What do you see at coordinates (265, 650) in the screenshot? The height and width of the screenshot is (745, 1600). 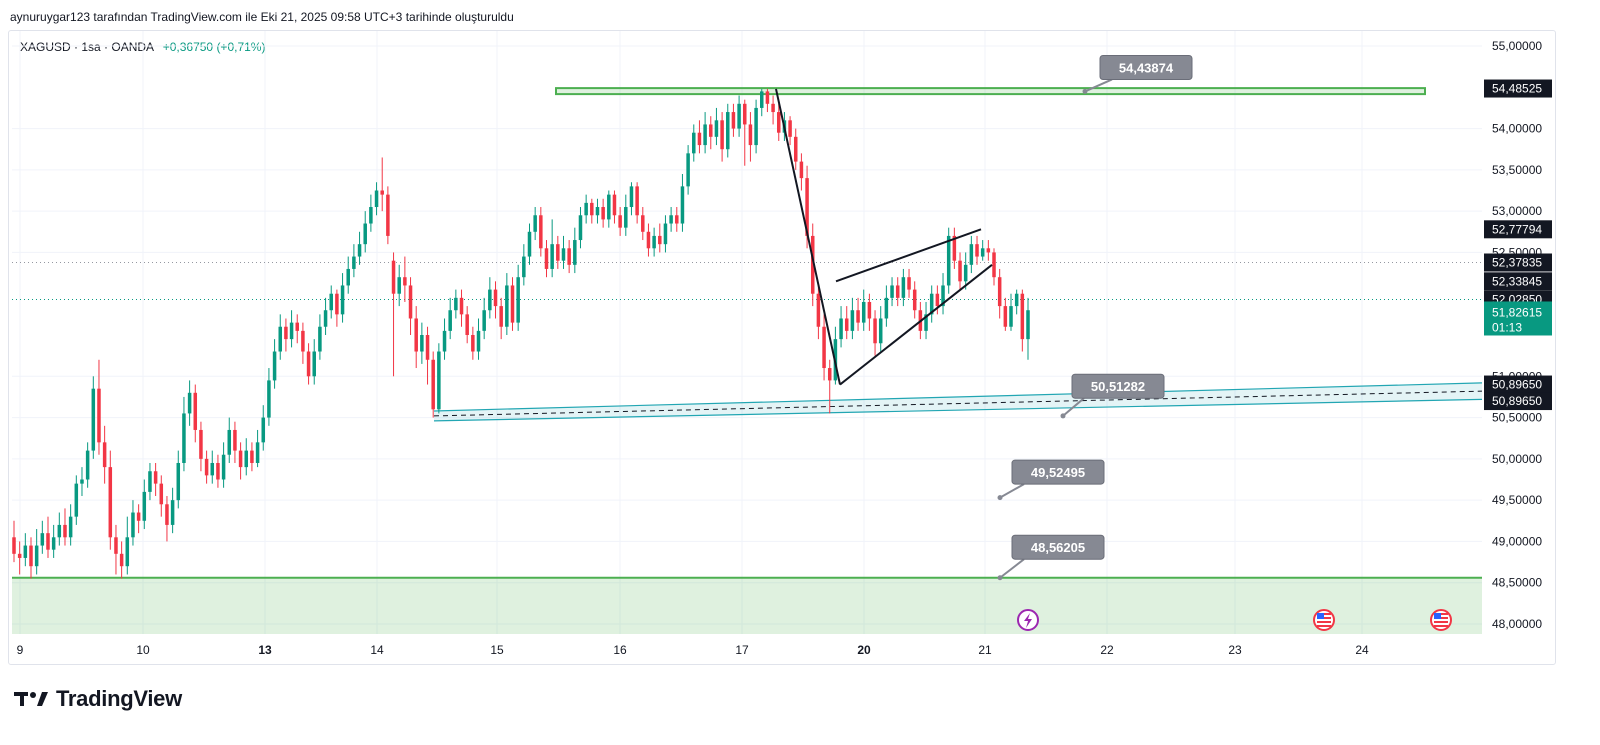 I see `time-tick-label: 13` at bounding box center [265, 650].